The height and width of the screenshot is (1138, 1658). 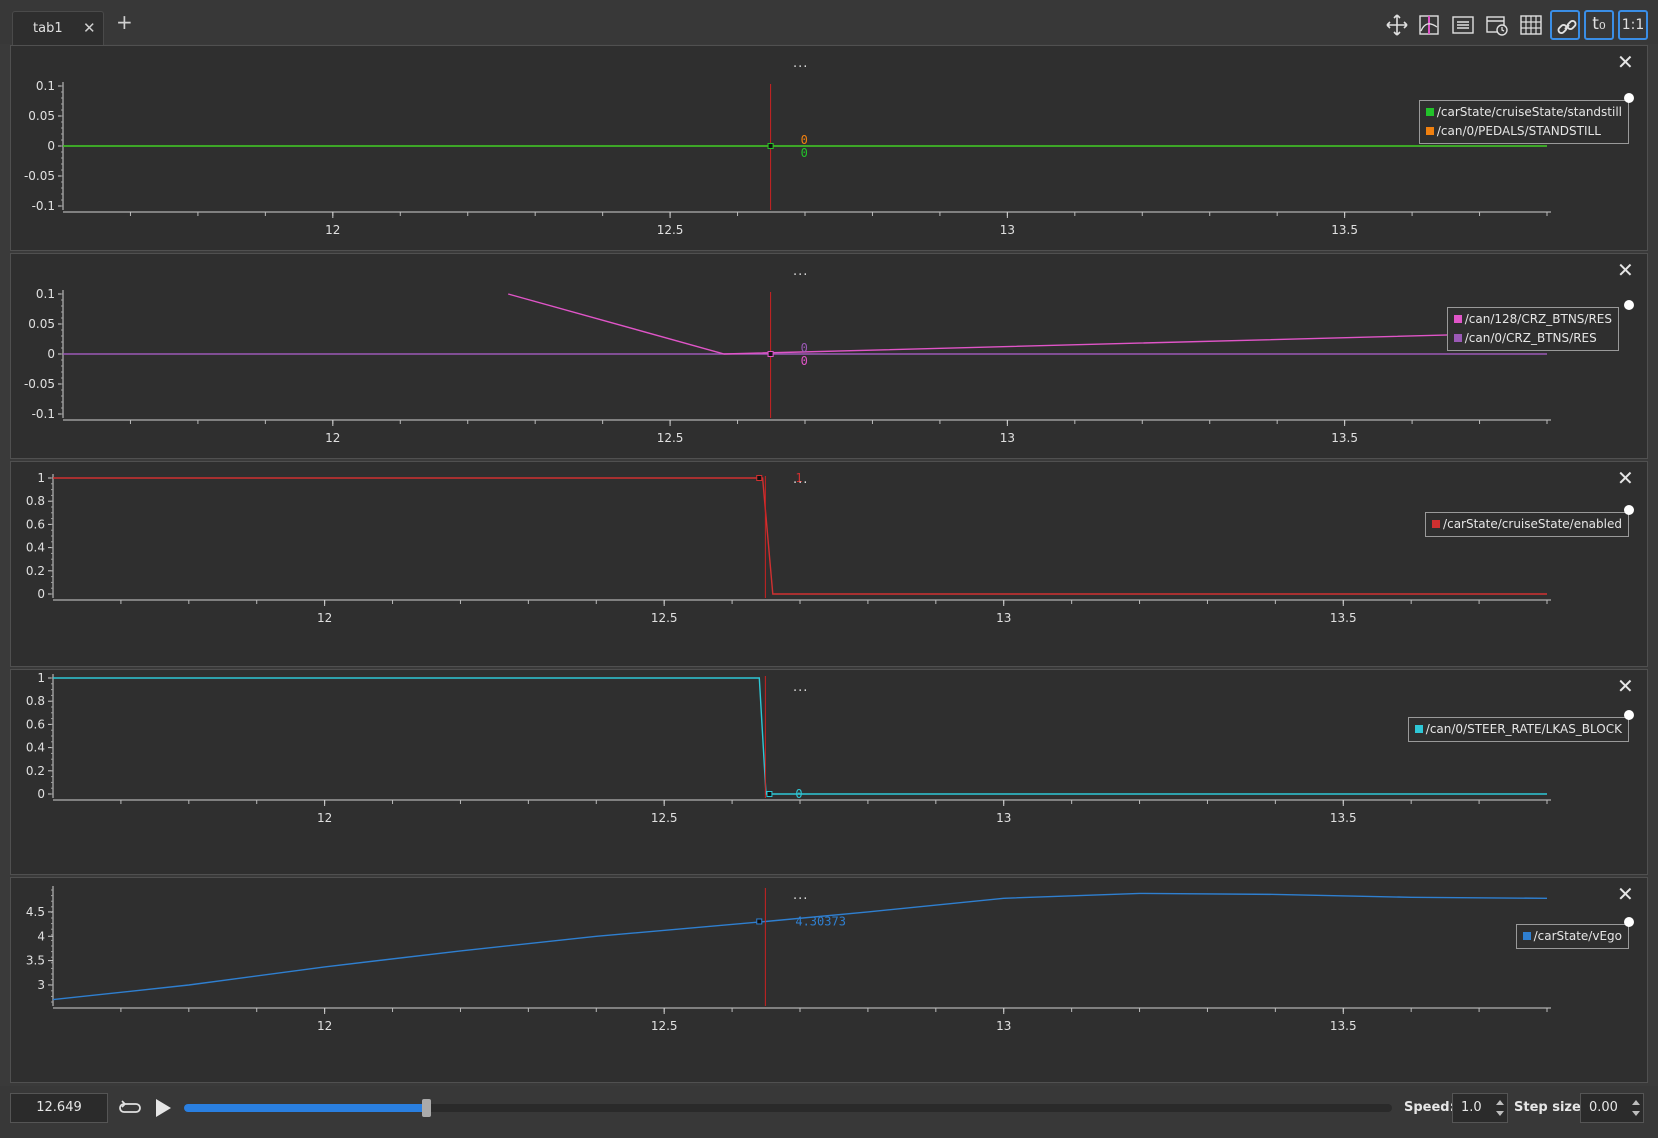 I want to click on timeline-slider, so click(x=788, y=1108).